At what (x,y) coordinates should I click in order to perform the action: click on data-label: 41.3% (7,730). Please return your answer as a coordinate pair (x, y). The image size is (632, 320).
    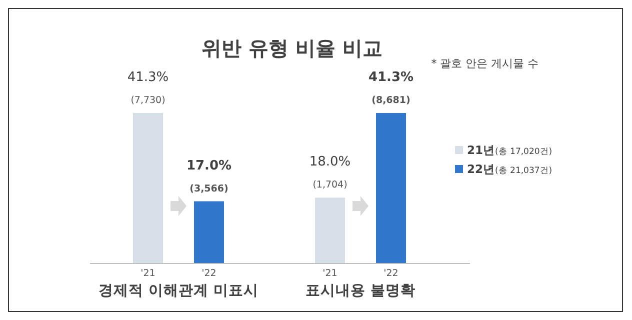
    Looking at the image, I should click on (148, 88).